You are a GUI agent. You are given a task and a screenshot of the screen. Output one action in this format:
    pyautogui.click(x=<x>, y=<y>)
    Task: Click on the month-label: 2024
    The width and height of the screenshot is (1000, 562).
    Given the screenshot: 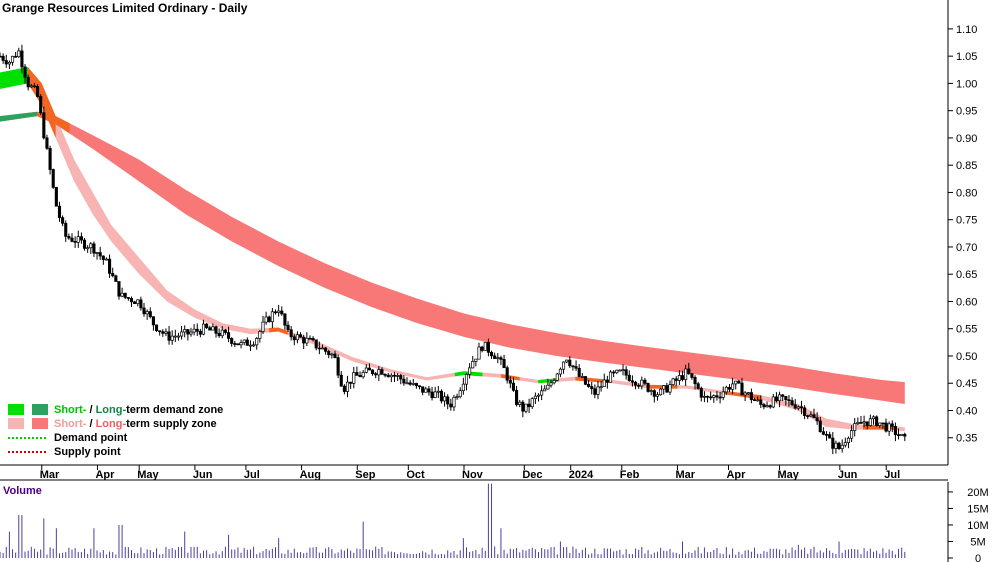 What is the action you would take?
    pyautogui.click(x=581, y=475)
    